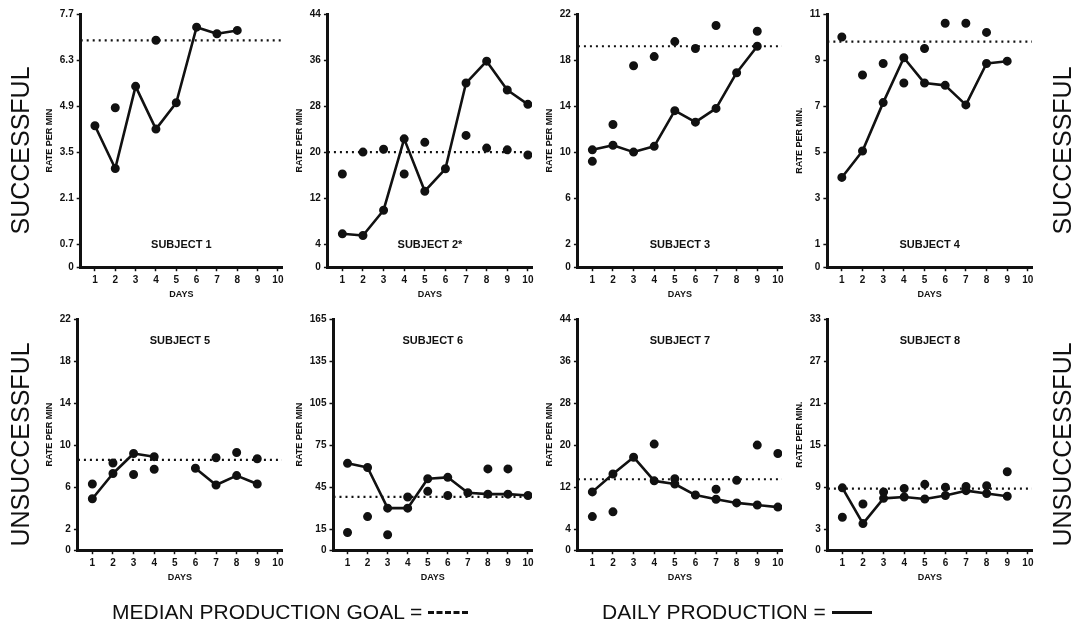 The image size is (1082, 641). What do you see at coordinates (565, 105) in the screenshot?
I see `y-tick-label: 14` at bounding box center [565, 105].